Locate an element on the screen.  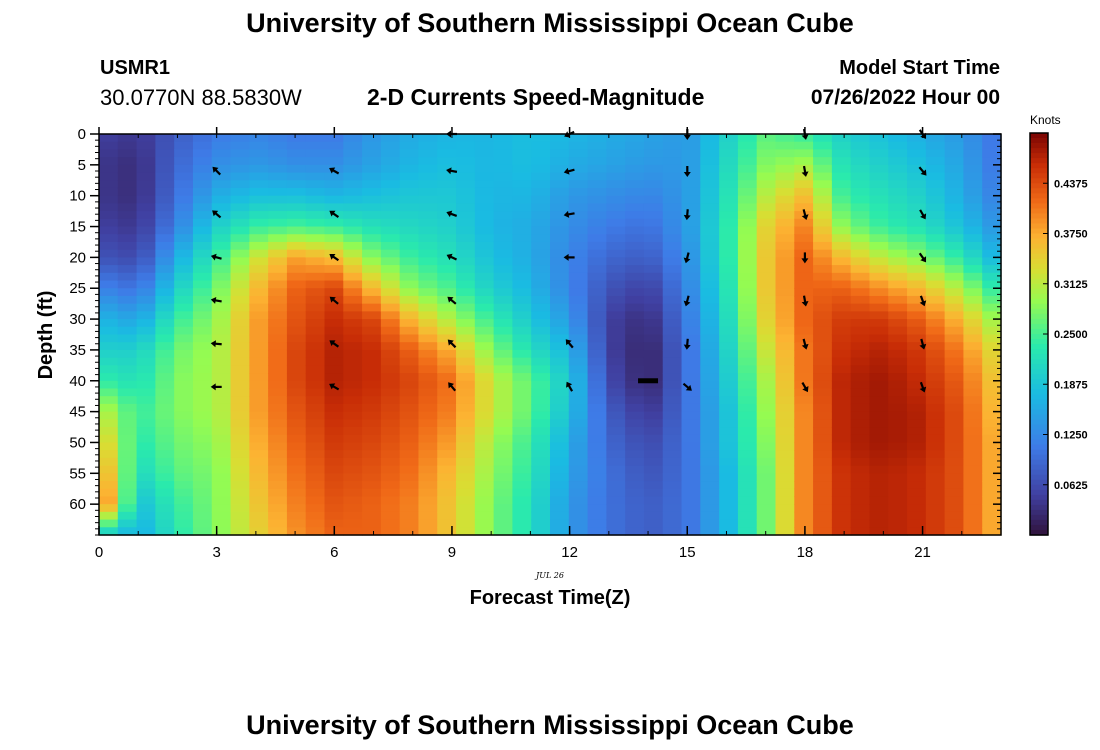
current-vector-arrow is located at coordinates (687, 301).